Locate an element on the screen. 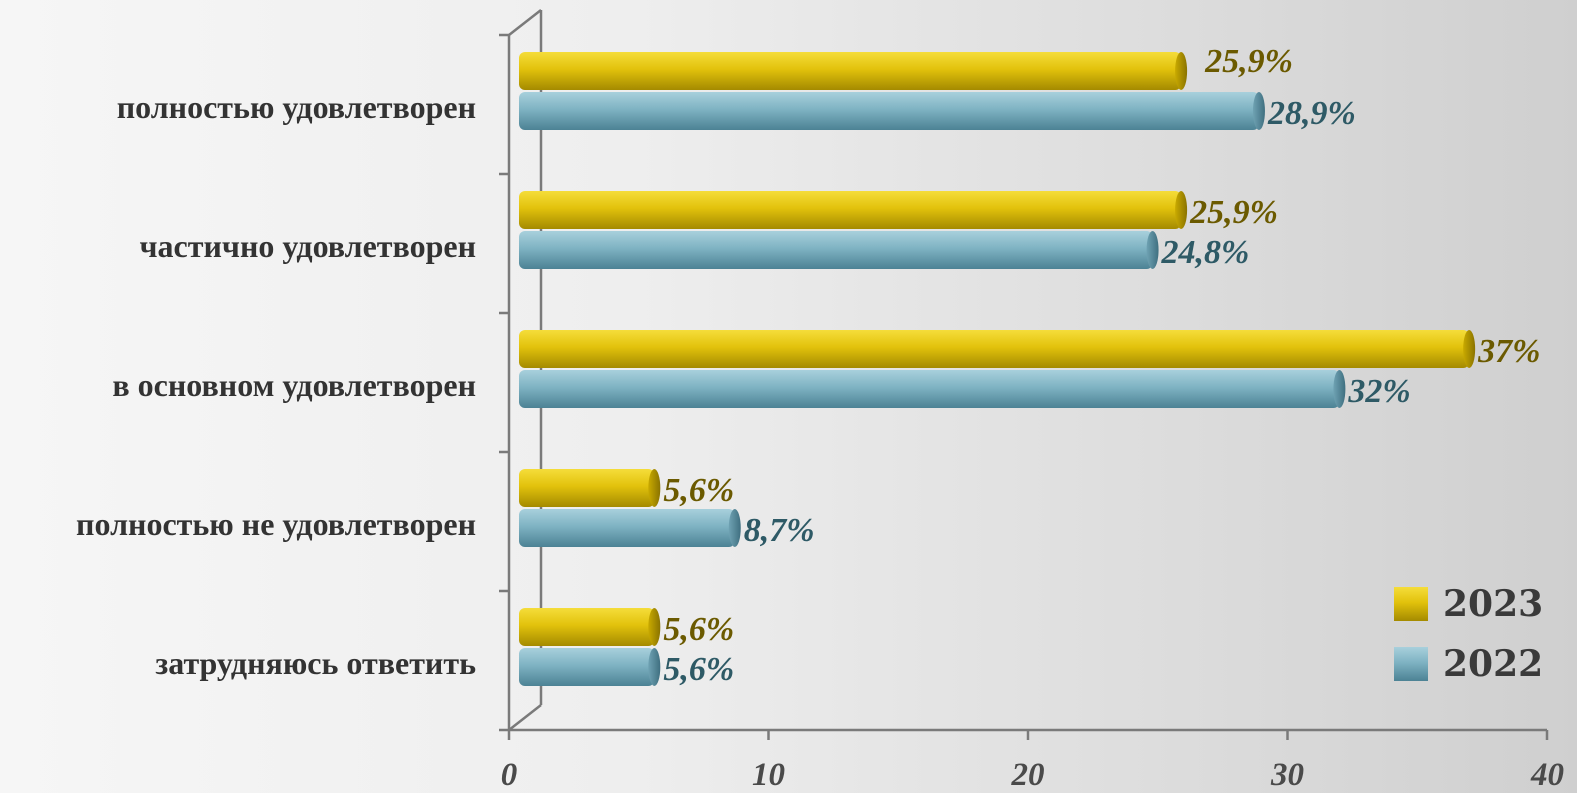 This screenshot has height=793, width=1577. data-label: 28,9% is located at coordinates (1311, 113).